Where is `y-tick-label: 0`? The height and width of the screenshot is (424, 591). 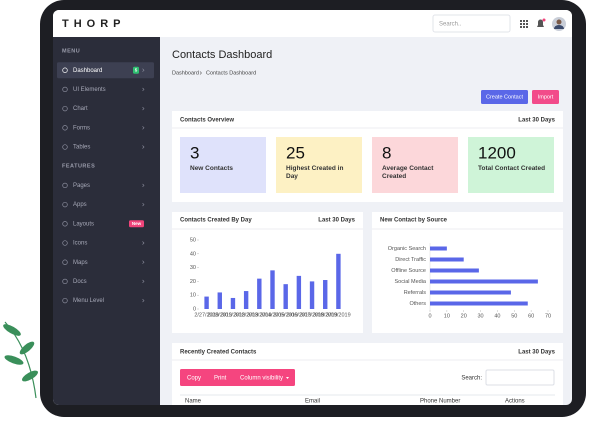 y-tick-label: 0 is located at coordinates (194, 309).